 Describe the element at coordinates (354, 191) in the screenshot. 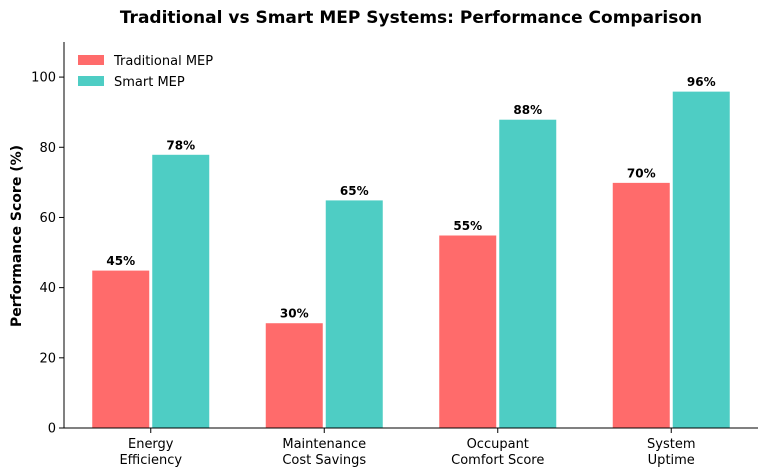

I see `data-label: 65%` at that location.